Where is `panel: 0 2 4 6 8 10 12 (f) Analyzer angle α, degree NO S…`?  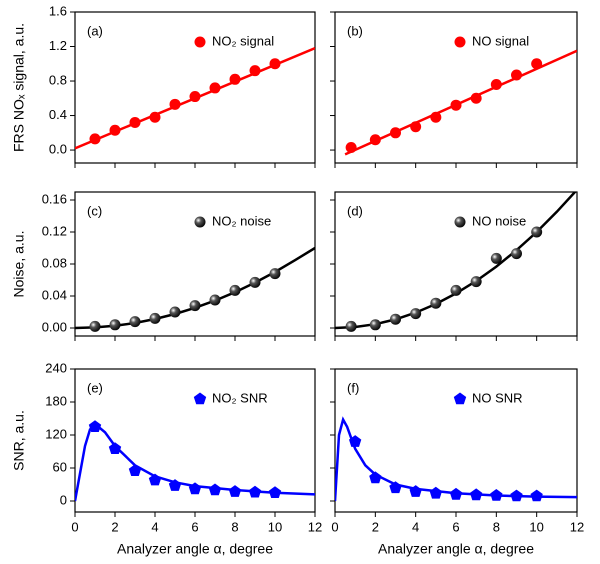
panel: 0 2 4 6 8 10 12 (f) Analyzer angle α, degree NO S… is located at coordinates (457, 462).